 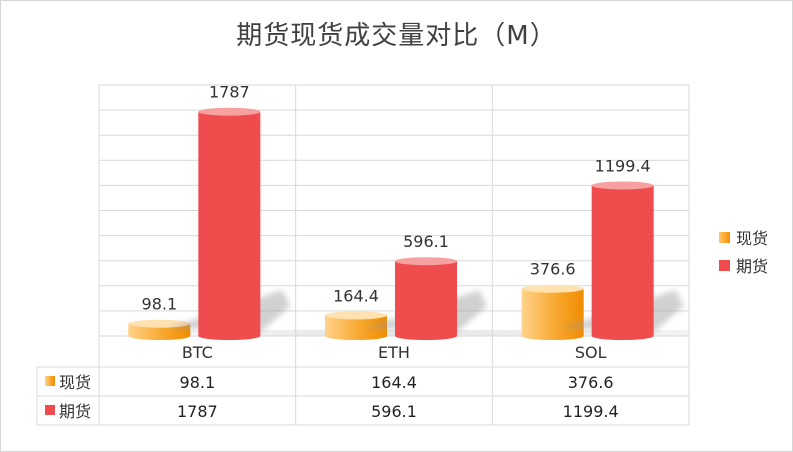 I want to click on data-label: 98.1, so click(x=160, y=304).